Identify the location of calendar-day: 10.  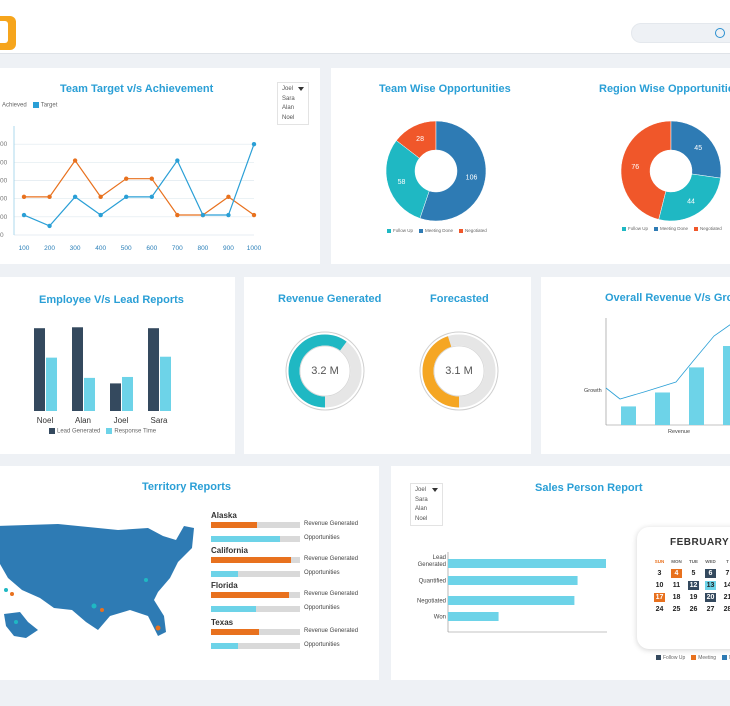
(659, 585).